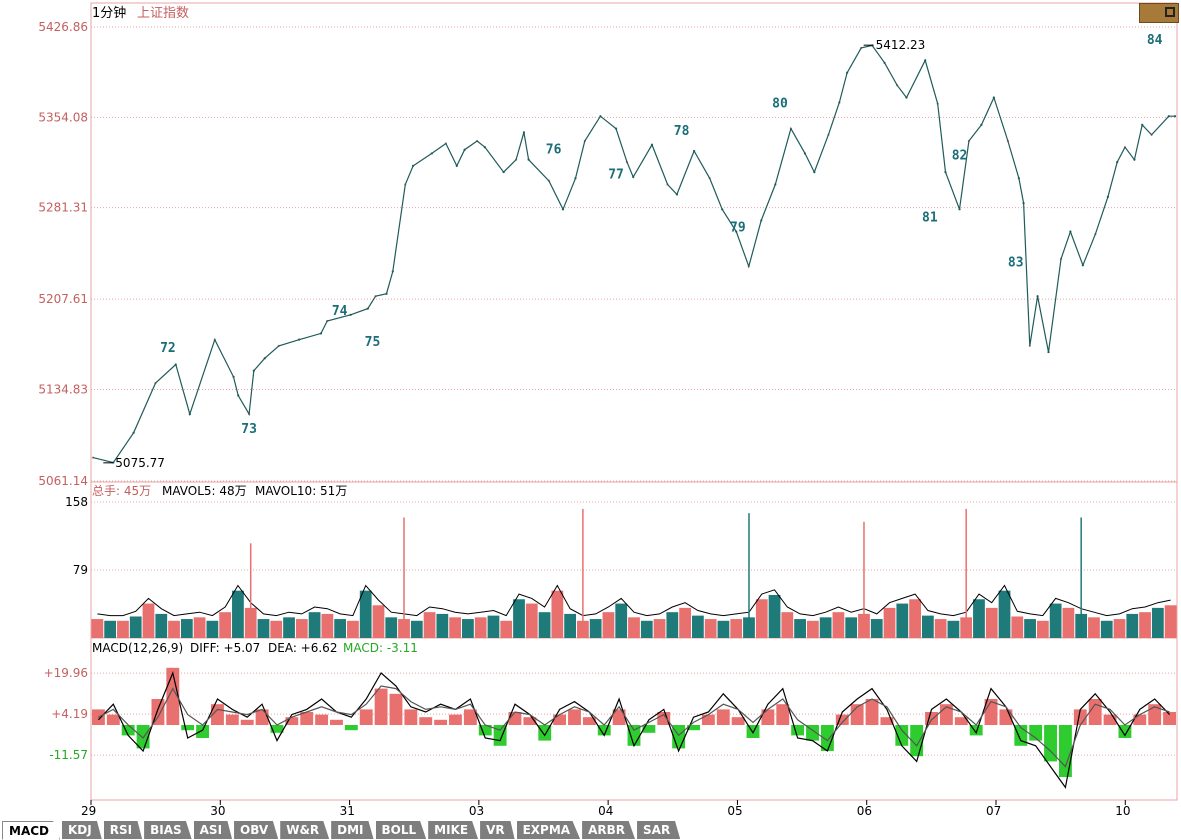 This screenshot has width=1181, height=840. Describe the element at coordinates (634, 730) in the screenshot. I see `diff-line` at that location.